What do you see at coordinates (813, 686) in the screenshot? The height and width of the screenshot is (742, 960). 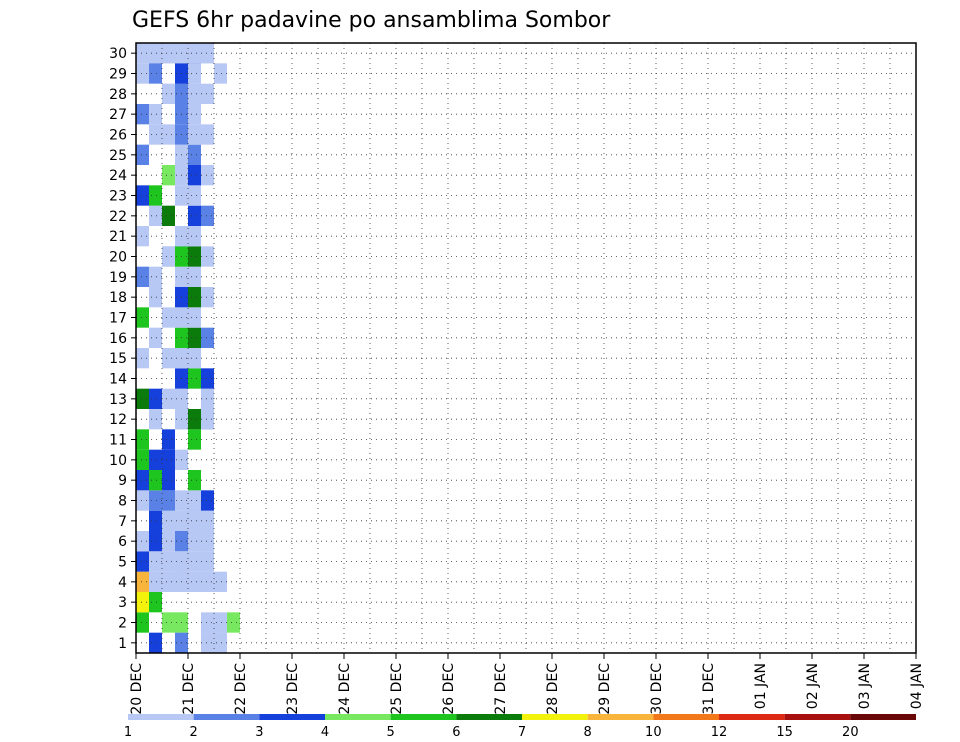 I see `x-tick-label: 02 JAN` at bounding box center [813, 686].